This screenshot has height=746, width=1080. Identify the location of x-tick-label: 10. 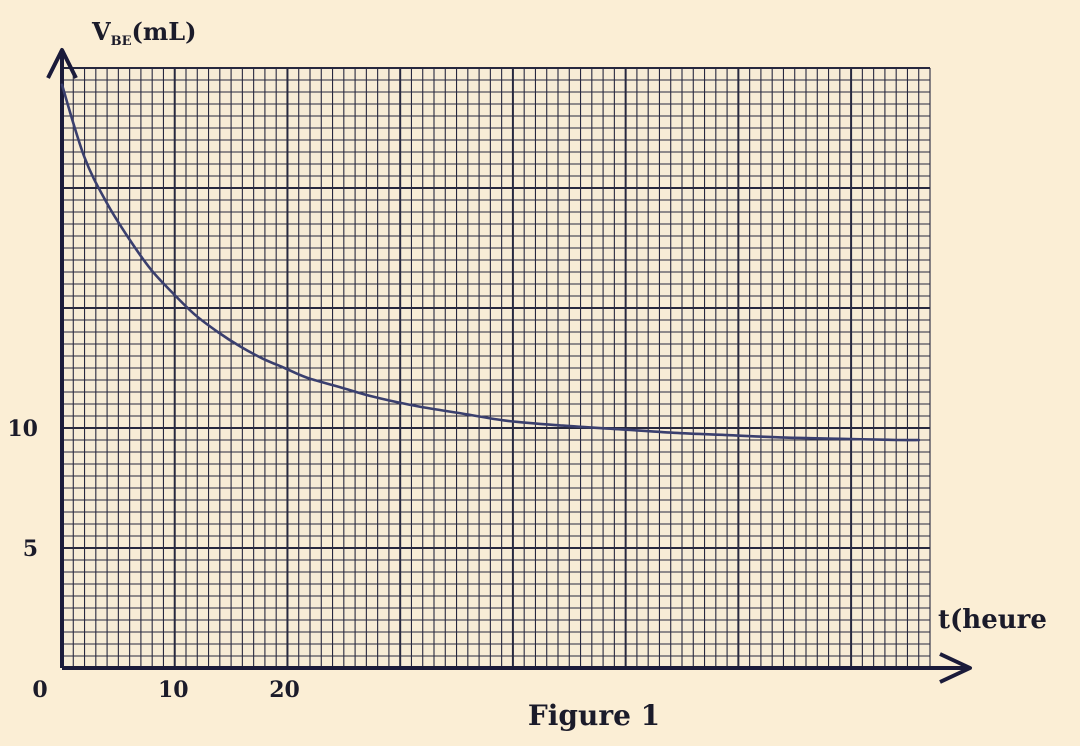
(173, 690).